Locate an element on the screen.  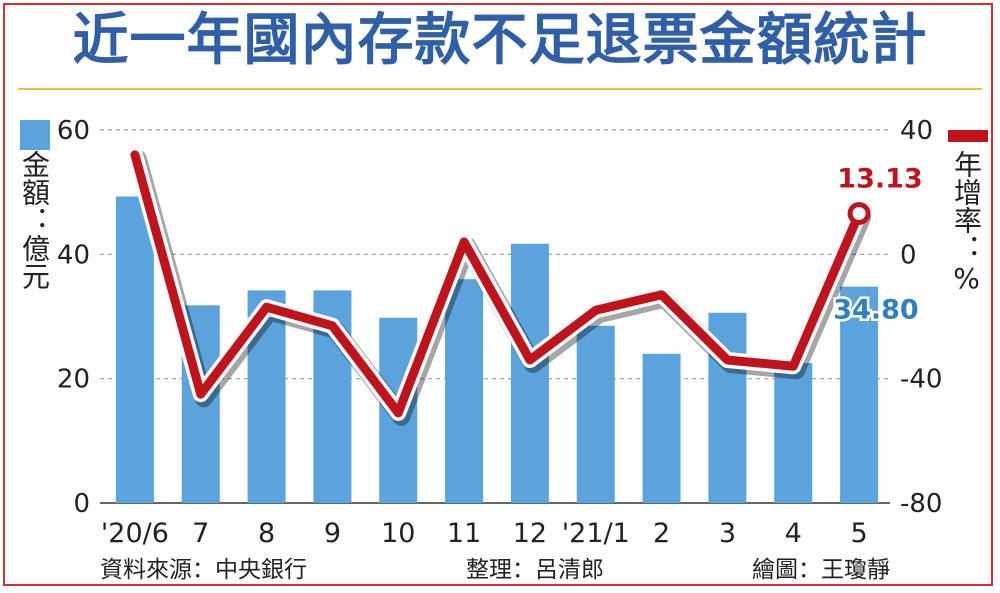
left-axis-label: 金額：億元 is located at coordinates (34, 220).